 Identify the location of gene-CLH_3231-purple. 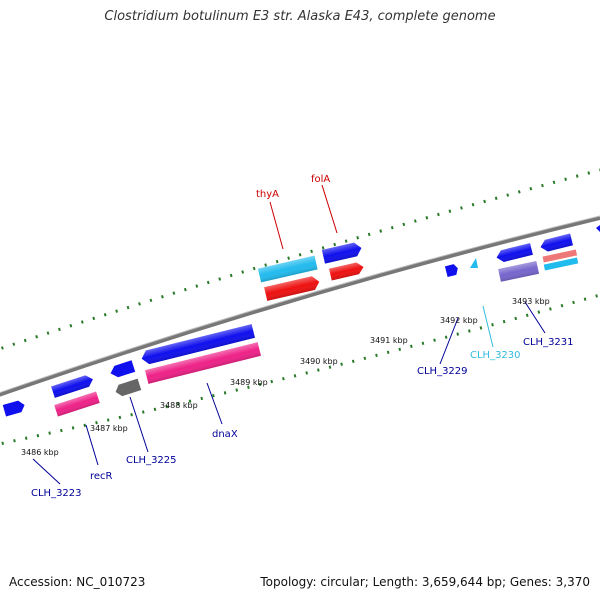
(519, 271).